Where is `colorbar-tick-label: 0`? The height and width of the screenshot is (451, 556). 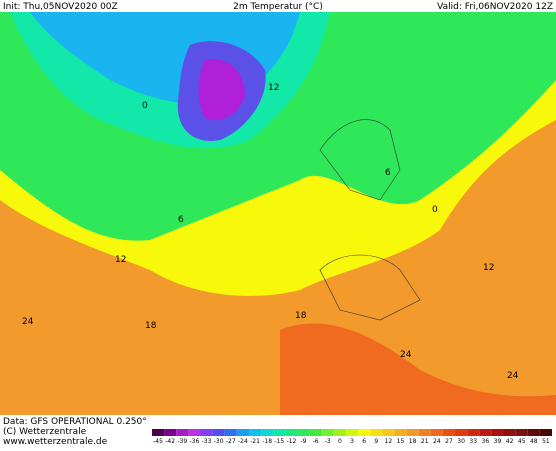 colorbar-tick-label: 0 is located at coordinates (340, 441).